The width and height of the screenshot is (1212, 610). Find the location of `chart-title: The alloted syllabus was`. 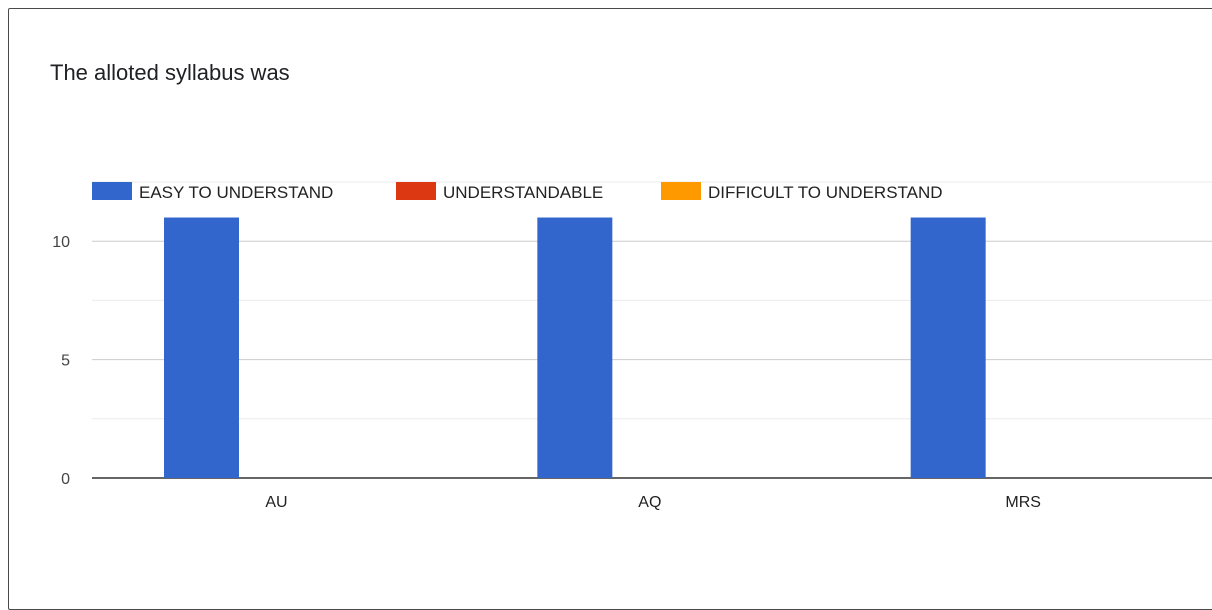

chart-title: The alloted syllabus was is located at coordinates (170, 72).